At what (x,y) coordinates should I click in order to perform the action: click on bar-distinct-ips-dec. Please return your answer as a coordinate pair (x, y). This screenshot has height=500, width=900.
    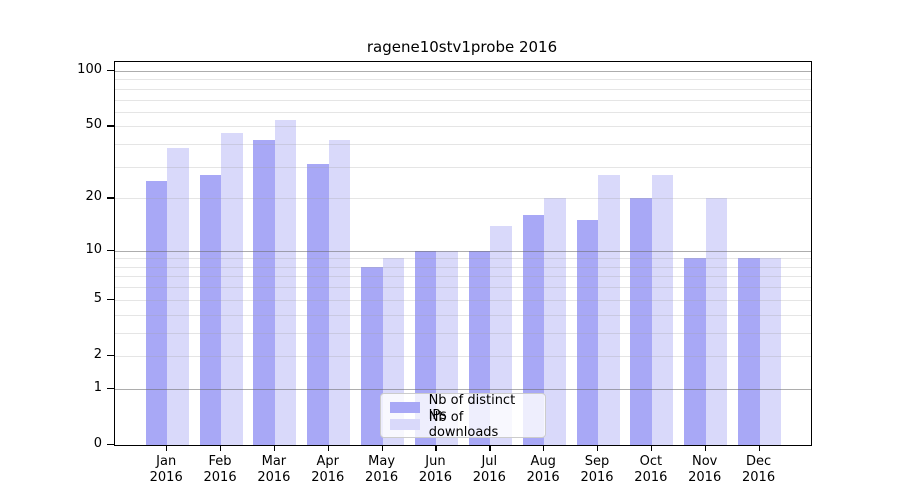
    Looking at the image, I should click on (749, 351).